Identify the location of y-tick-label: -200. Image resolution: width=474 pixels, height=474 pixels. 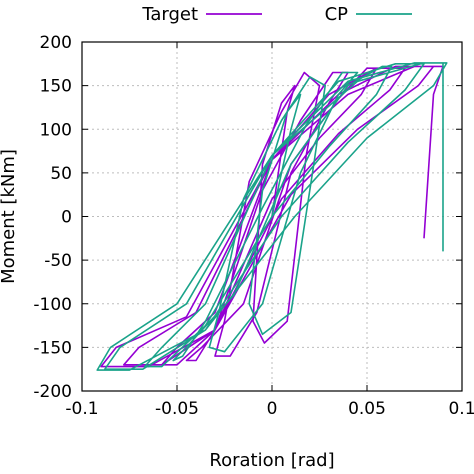
(52, 392).